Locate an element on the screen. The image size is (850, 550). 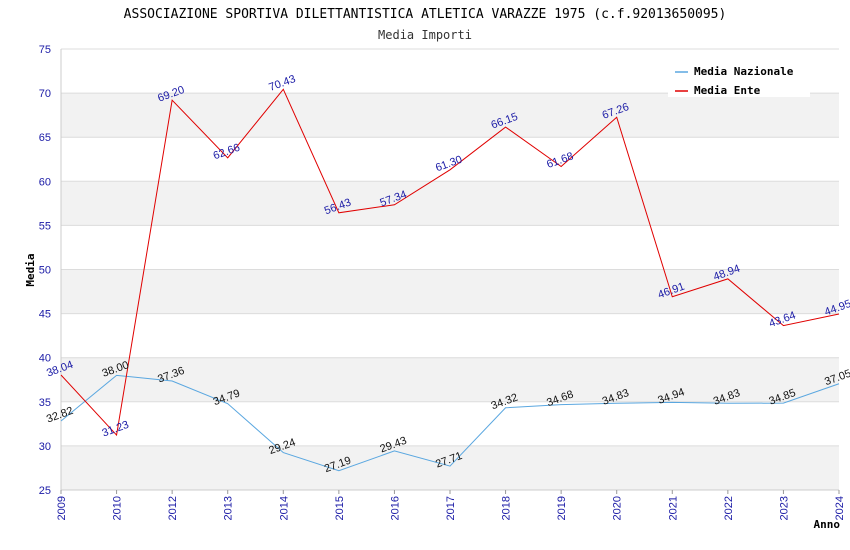
x-tick-label: 2015 is located at coordinates (340, 508).